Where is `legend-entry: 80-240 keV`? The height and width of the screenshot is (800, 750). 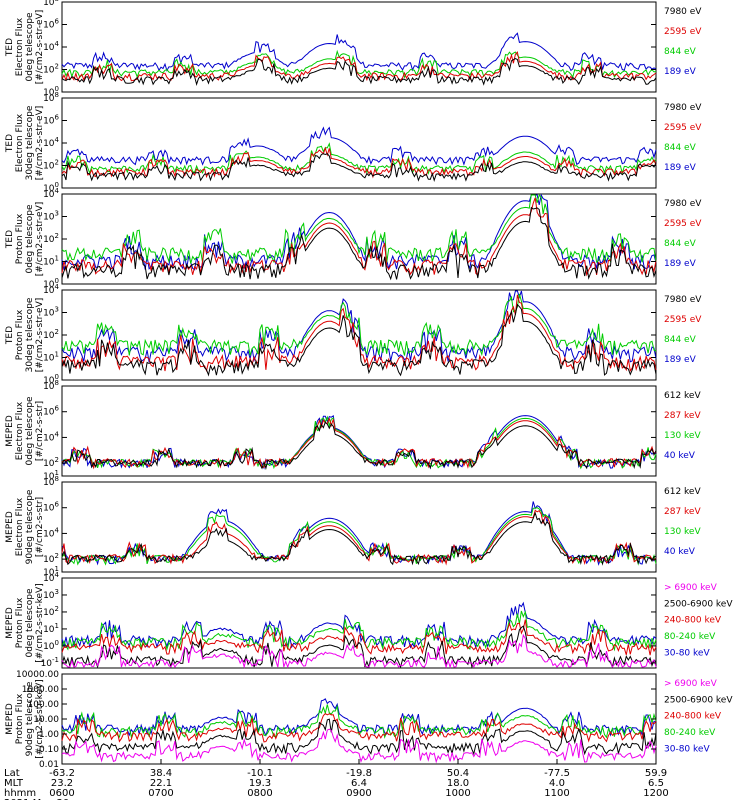 legend-entry: 80-240 keV is located at coordinates (690, 733).